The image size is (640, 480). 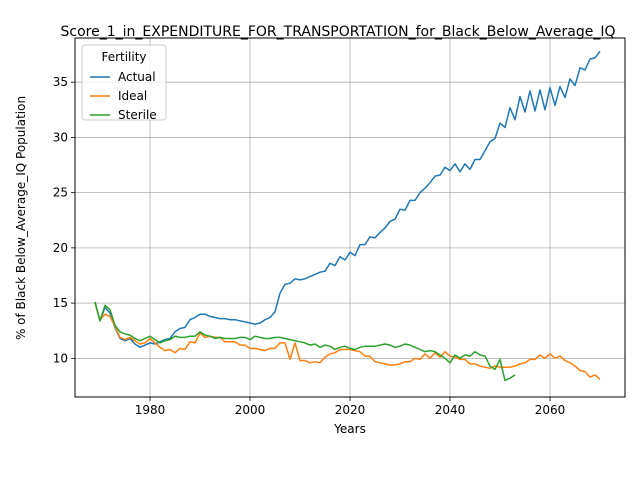 What do you see at coordinates (60, 358) in the screenshot?
I see `y-tick-label: 10` at bounding box center [60, 358].